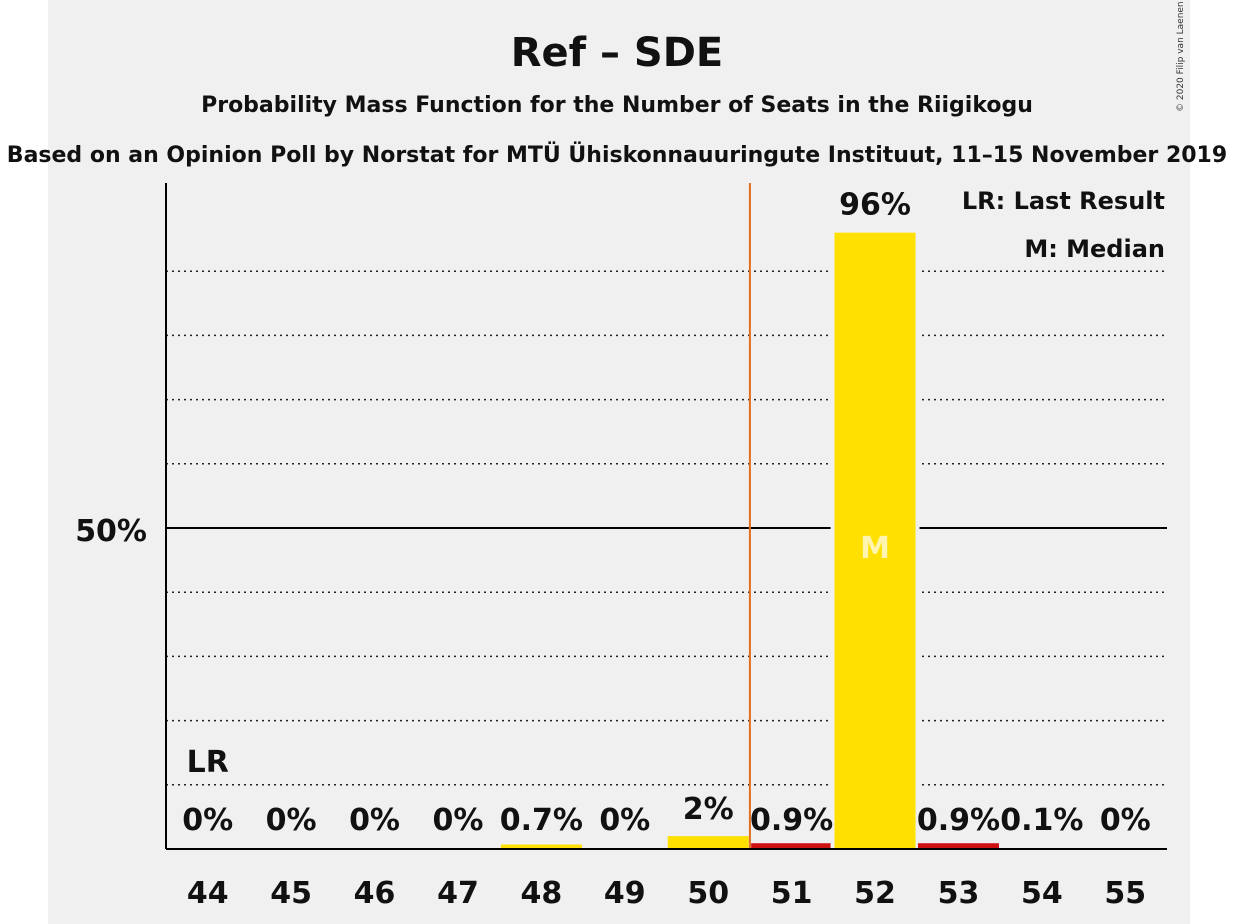  What do you see at coordinates (374, 820) in the screenshot?
I see `value-label-46: 0%` at bounding box center [374, 820].